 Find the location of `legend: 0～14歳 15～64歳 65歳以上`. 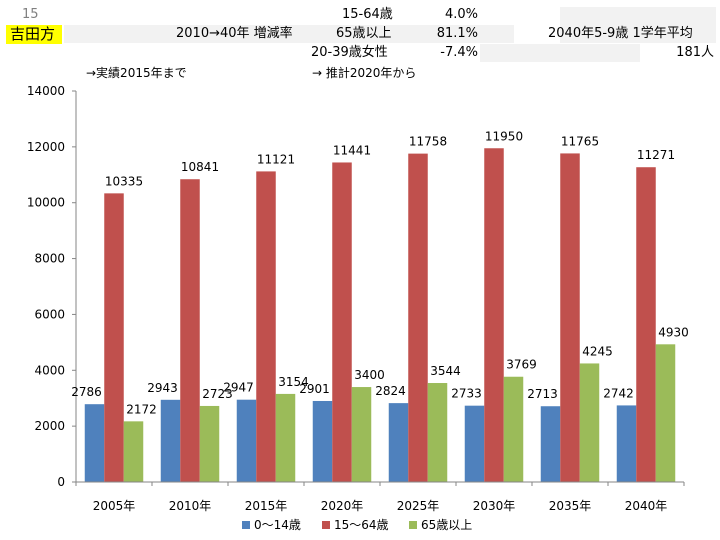

legend: 0～14歳 15～64歳 65歳以上 is located at coordinates (357, 525).